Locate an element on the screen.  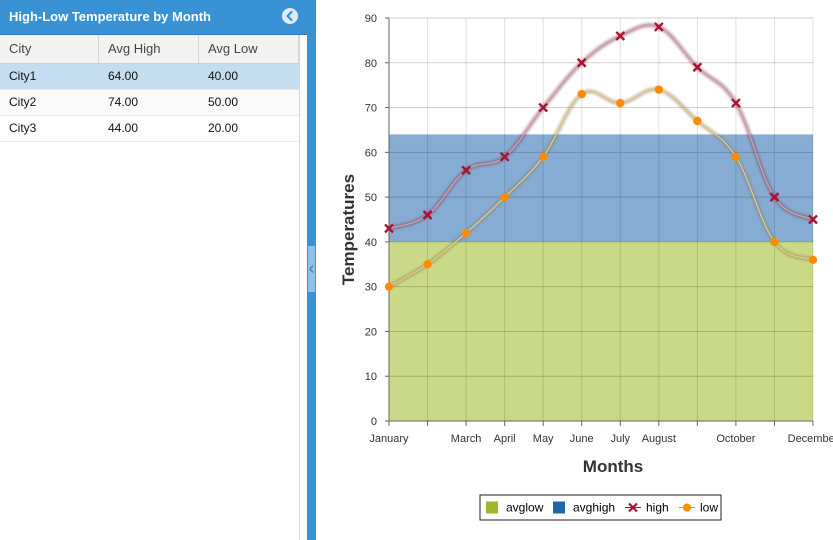
avg-high-cell: 74.00 is located at coordinates (149, 102).